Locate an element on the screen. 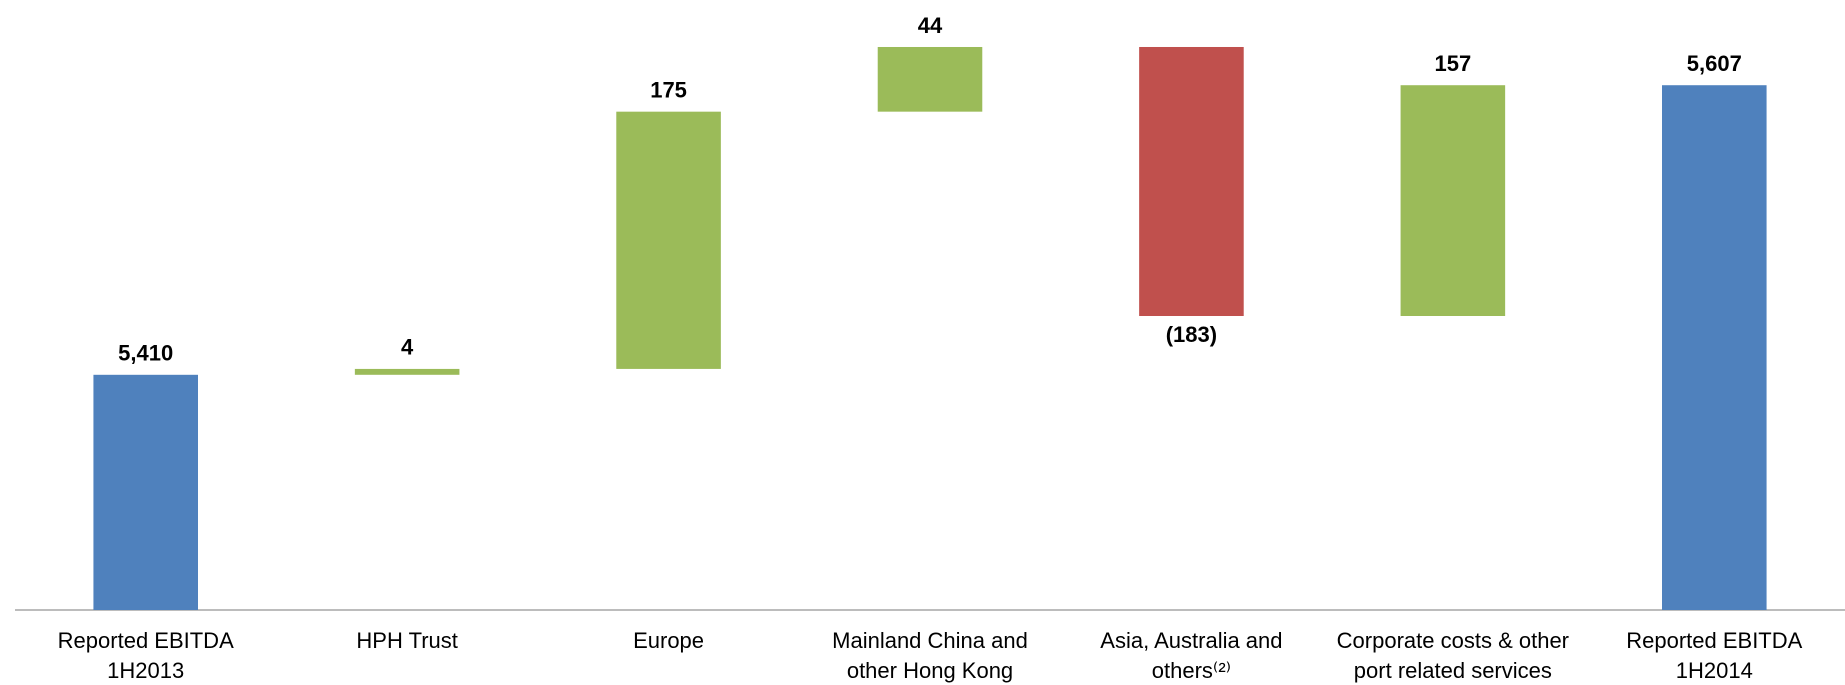 The image size is (1845, 685). x-tick-label: Europe is located at coordinates (669, 640).